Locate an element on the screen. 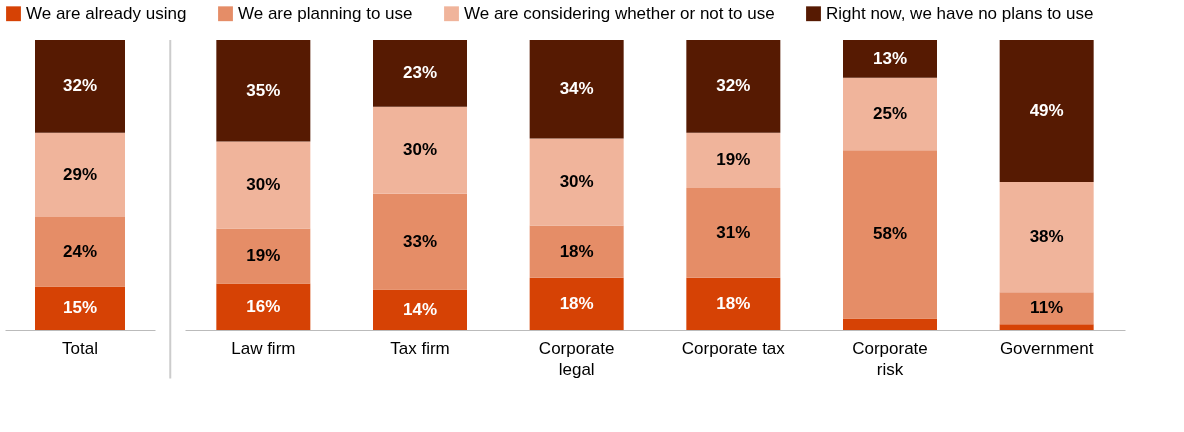  data-label: 38% is located at coordinates (1046, 237).